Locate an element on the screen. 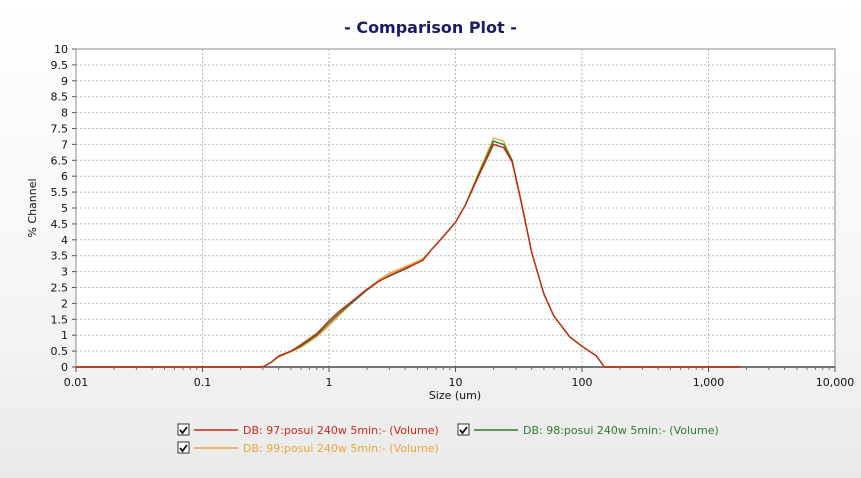 This screenshot has width=861, height=478. y-tick-label: 0.5 is located at coordinates (60, 351).